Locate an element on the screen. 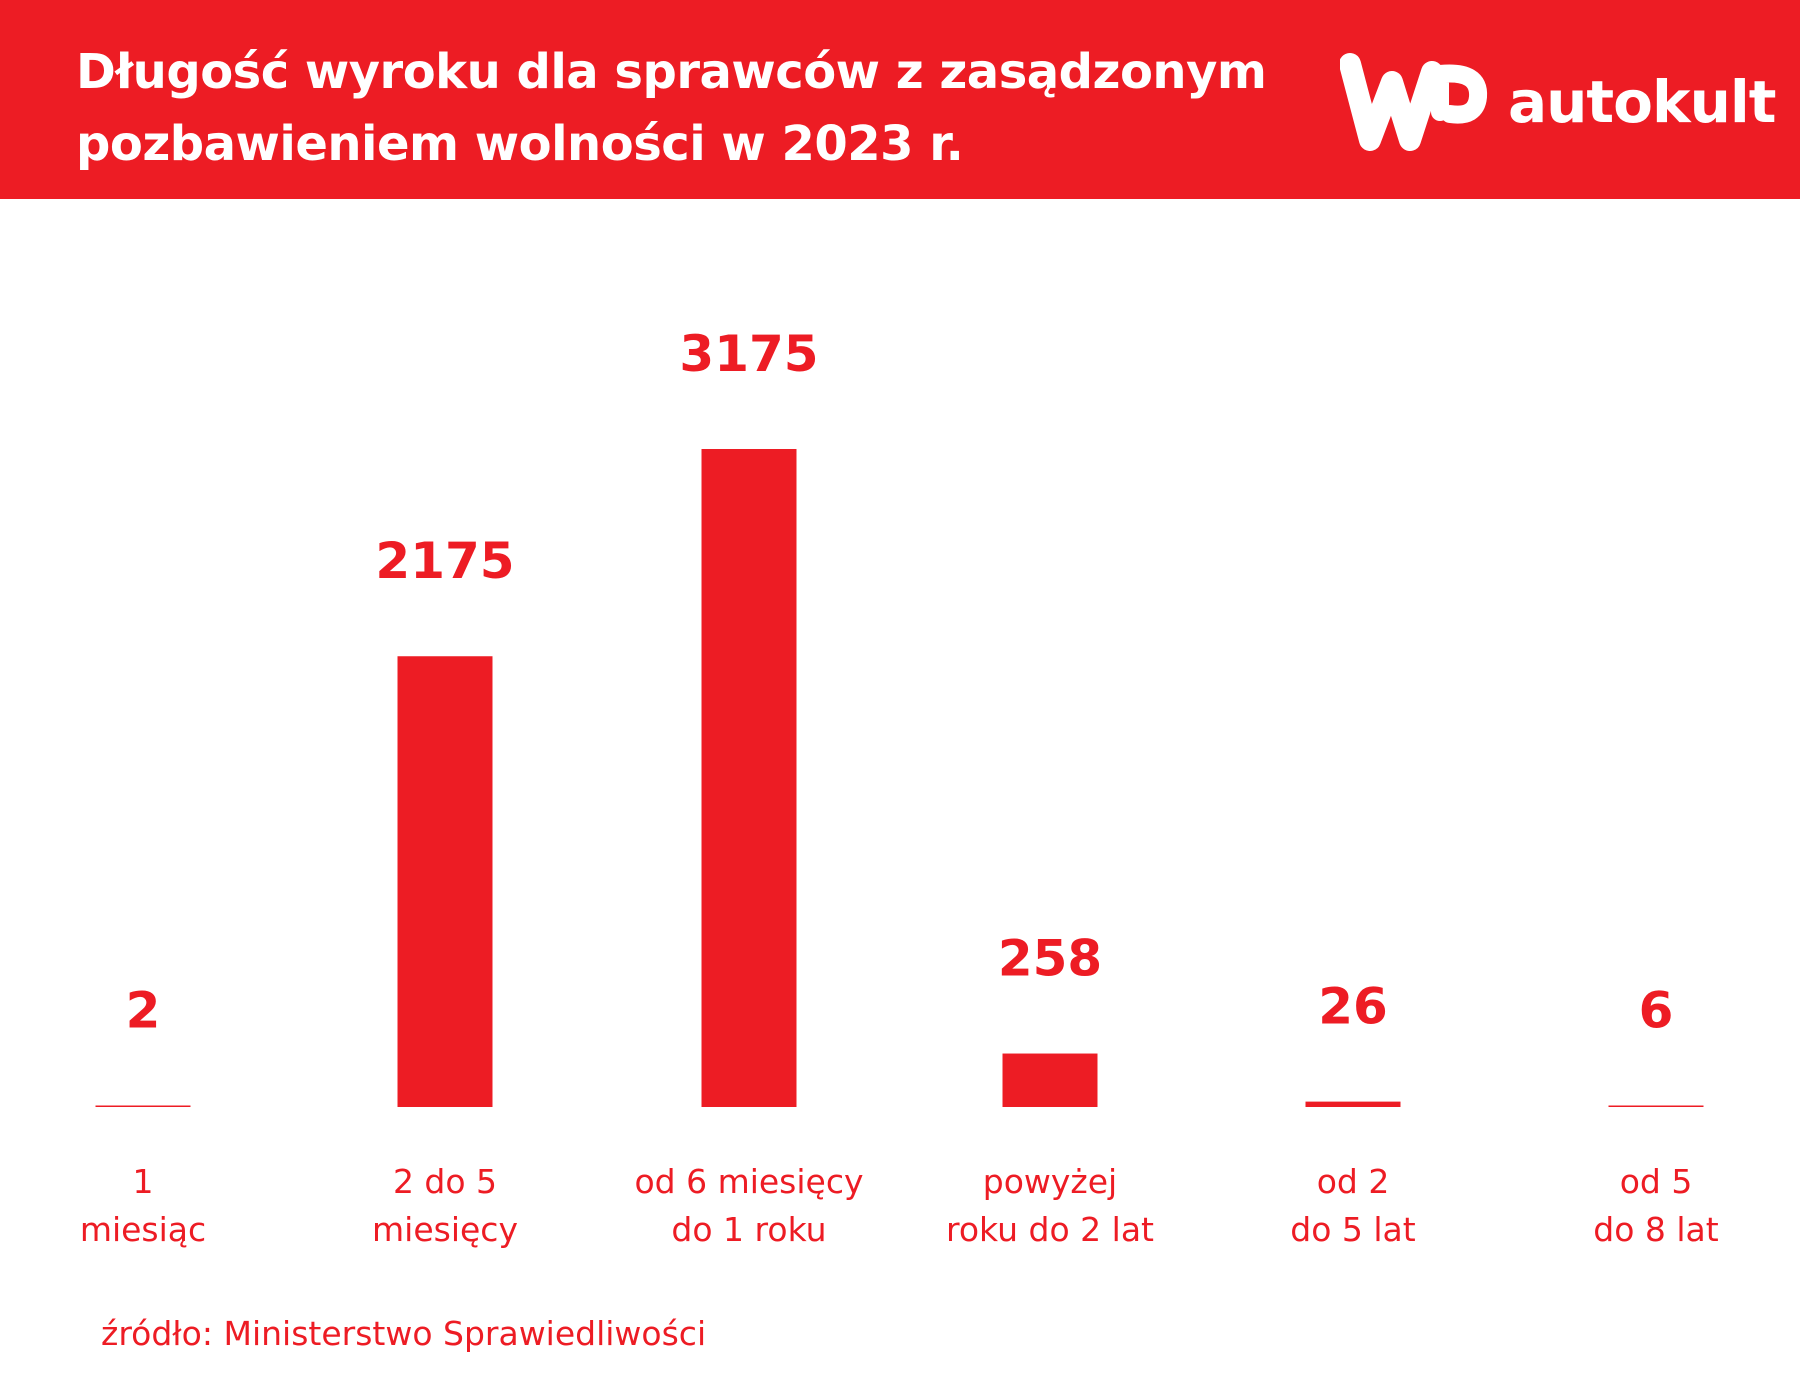 Image resolution: width=1800 pixels, height=1400 pixels. category-label-0-line-0: 1 is located at coordinates (143, 1181).